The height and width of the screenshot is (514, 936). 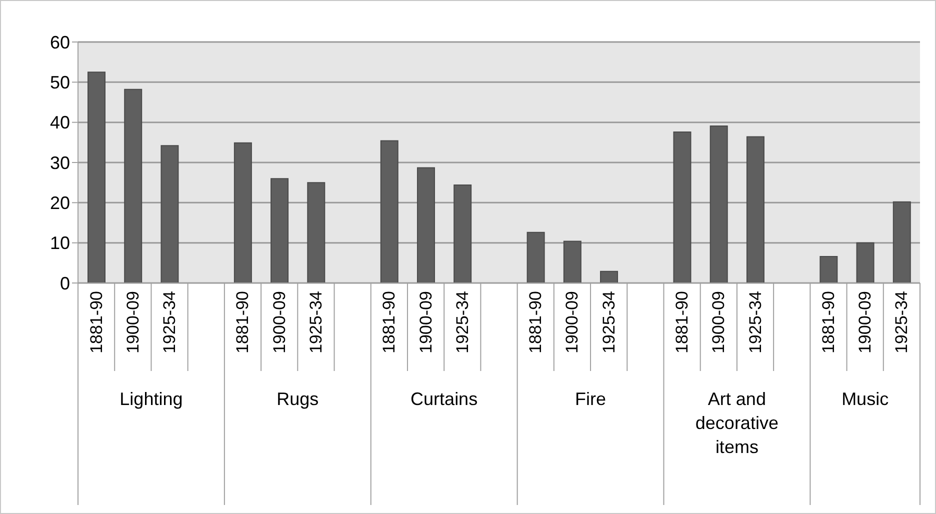 I want to click on y-tick-label: 20, so click(x=60, y=203).